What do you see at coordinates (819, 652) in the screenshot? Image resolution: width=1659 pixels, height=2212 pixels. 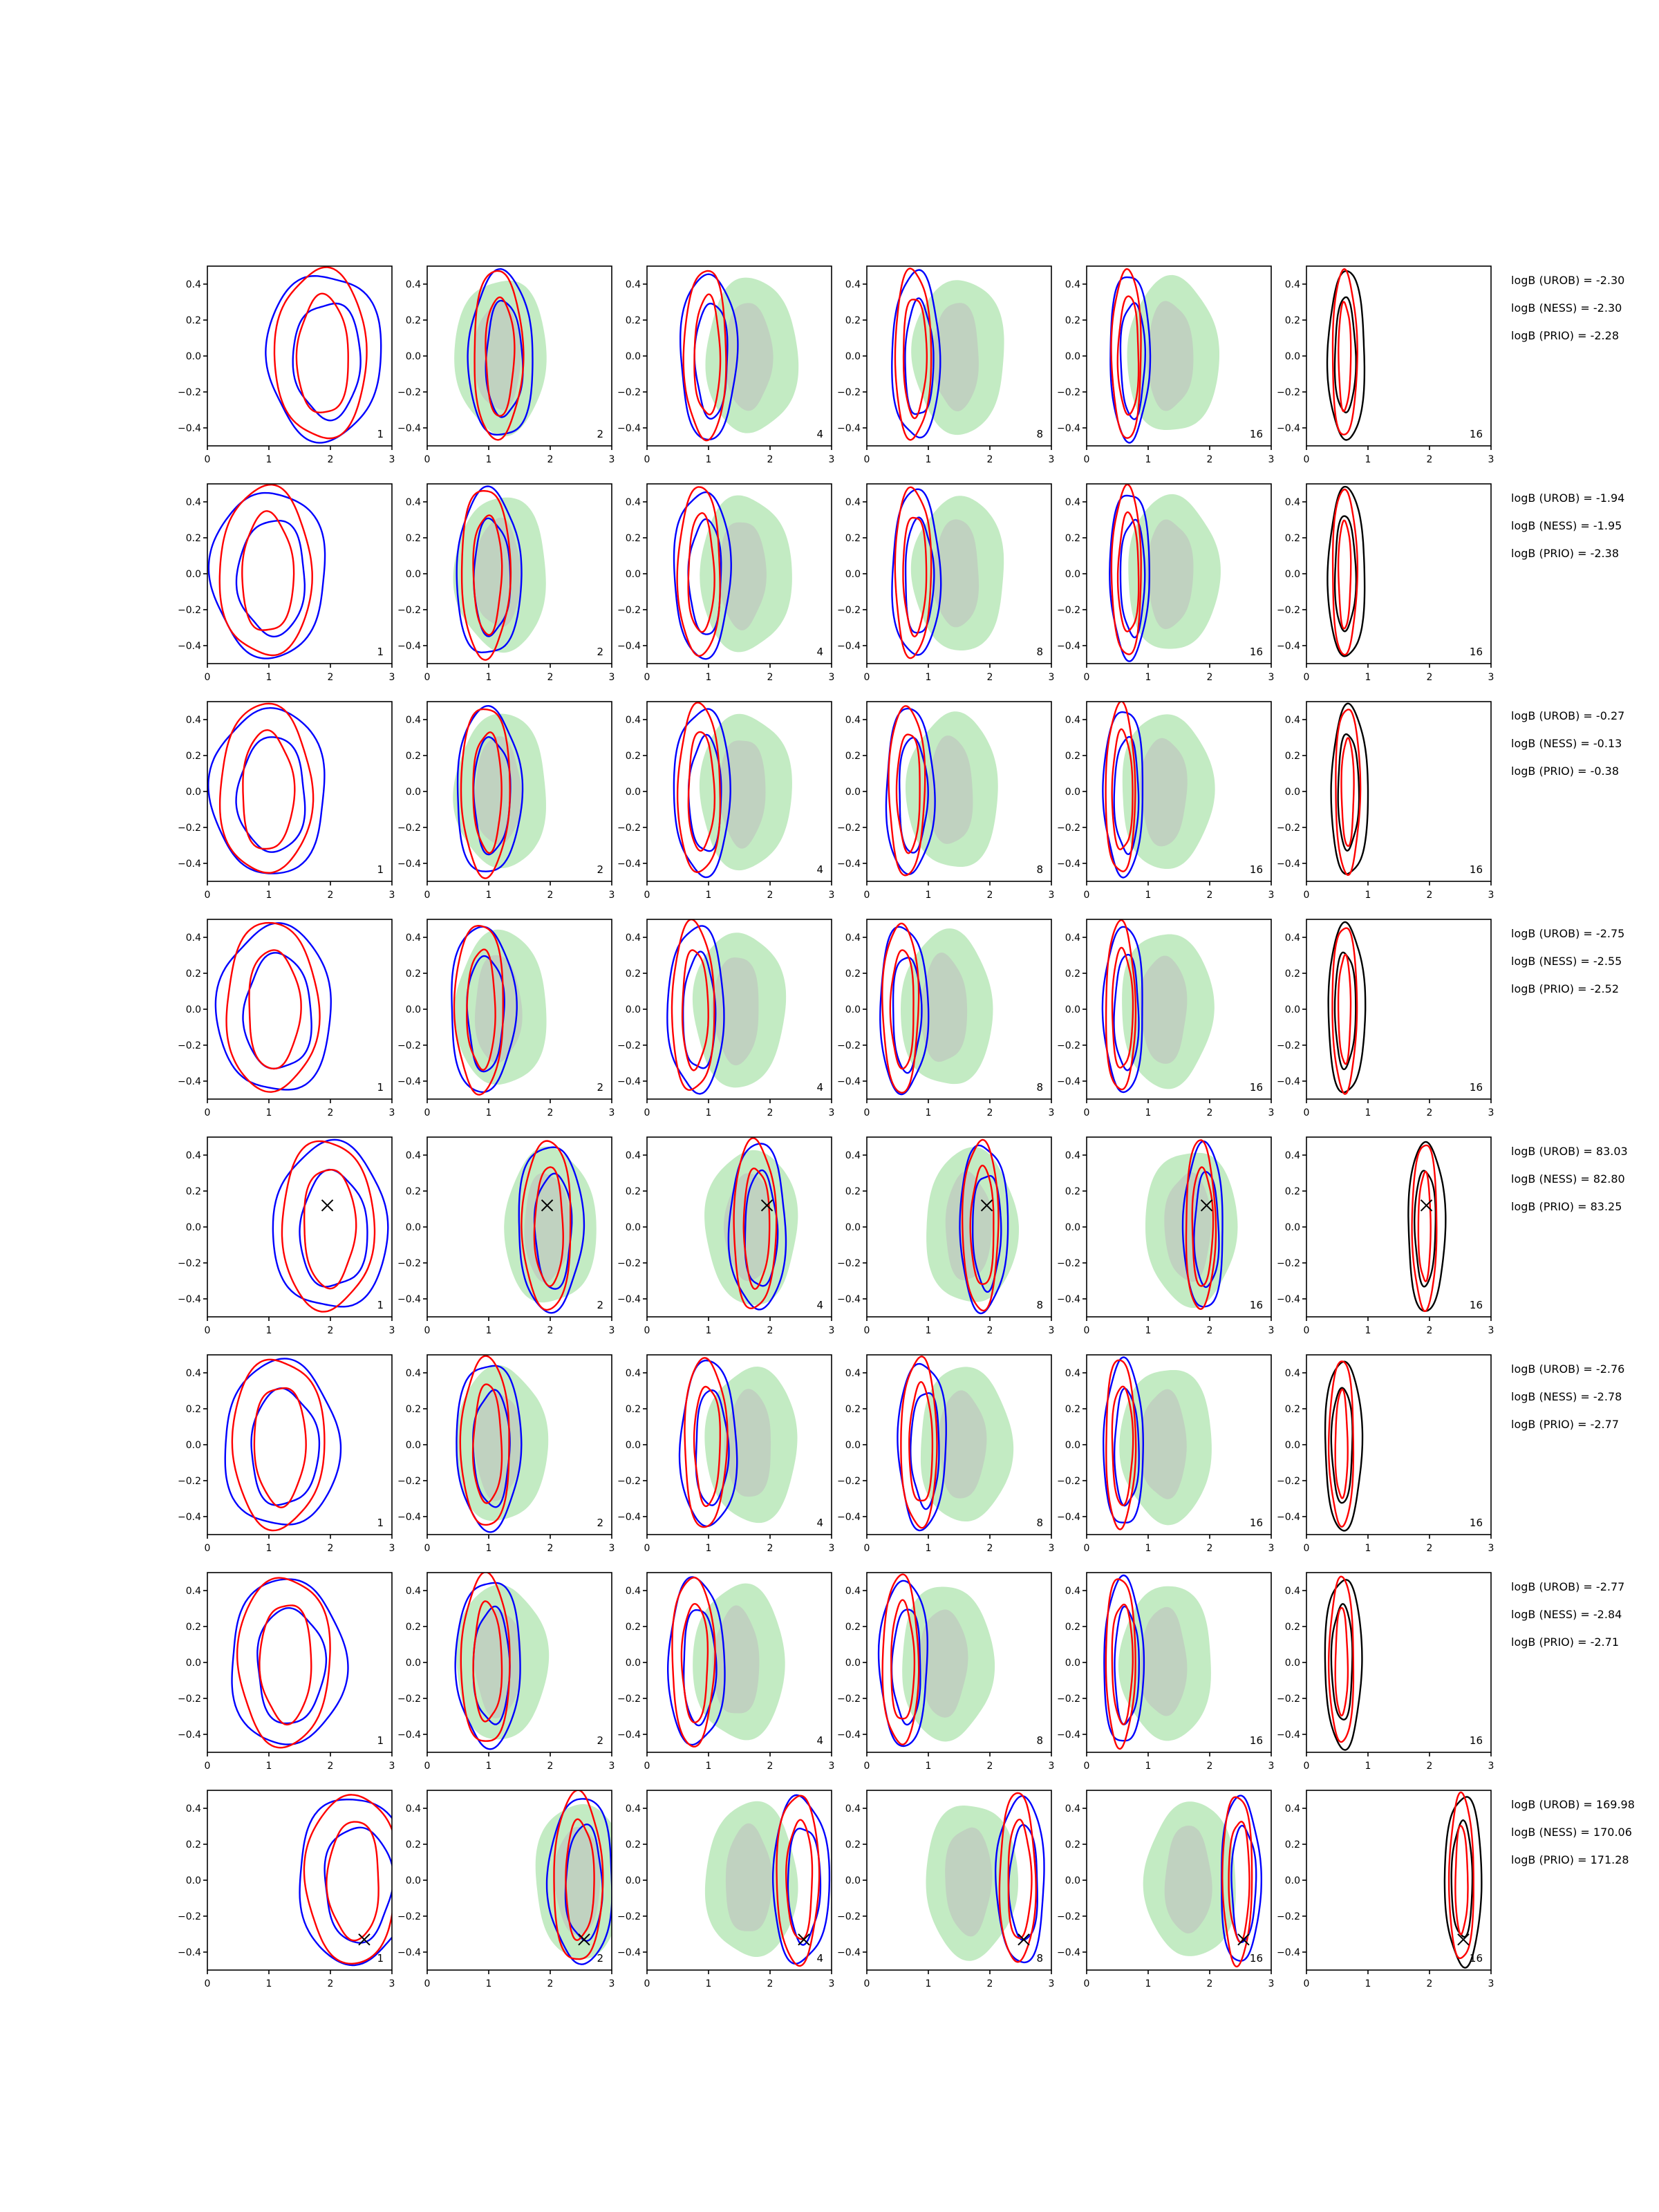 I see `panel-number-label: 4` at bounding box center [819, 652].